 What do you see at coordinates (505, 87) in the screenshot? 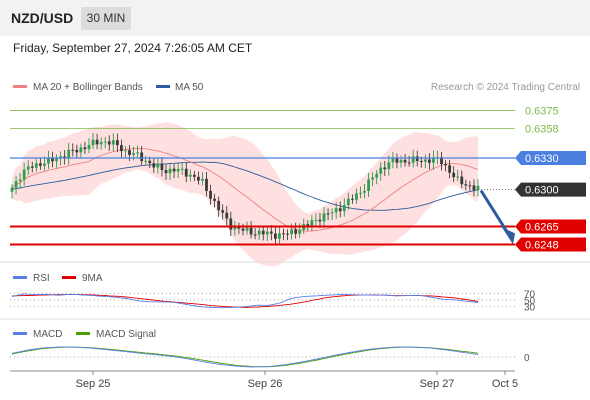
I see `watermark: Research © 2024 Trading Central` at bounding box center [505, 87].